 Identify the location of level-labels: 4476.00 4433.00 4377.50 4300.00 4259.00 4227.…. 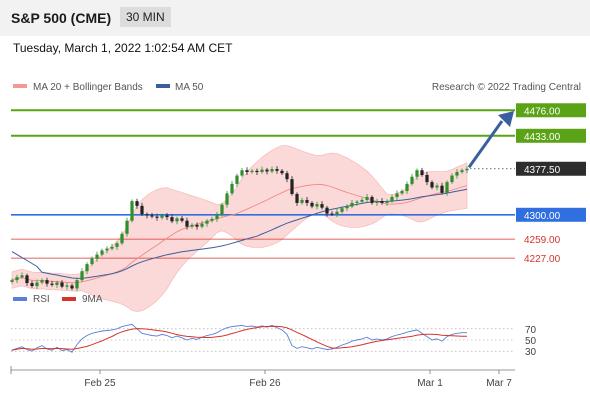
(551, 184).